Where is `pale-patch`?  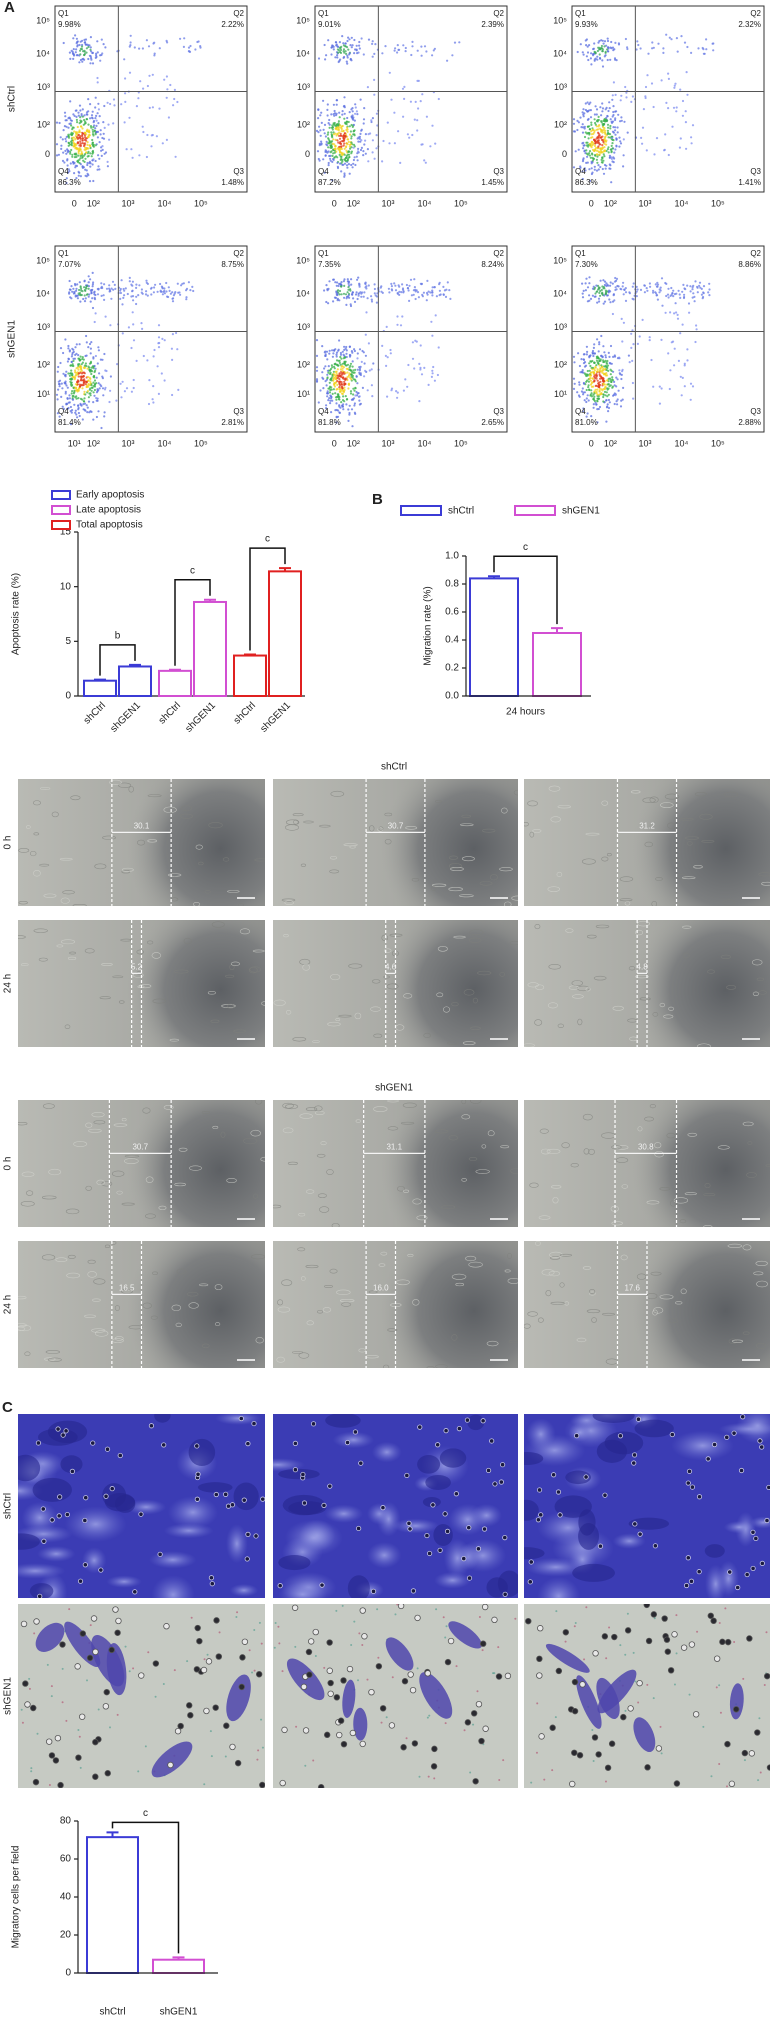 pale-patch is located at coordinates (384, 1555).